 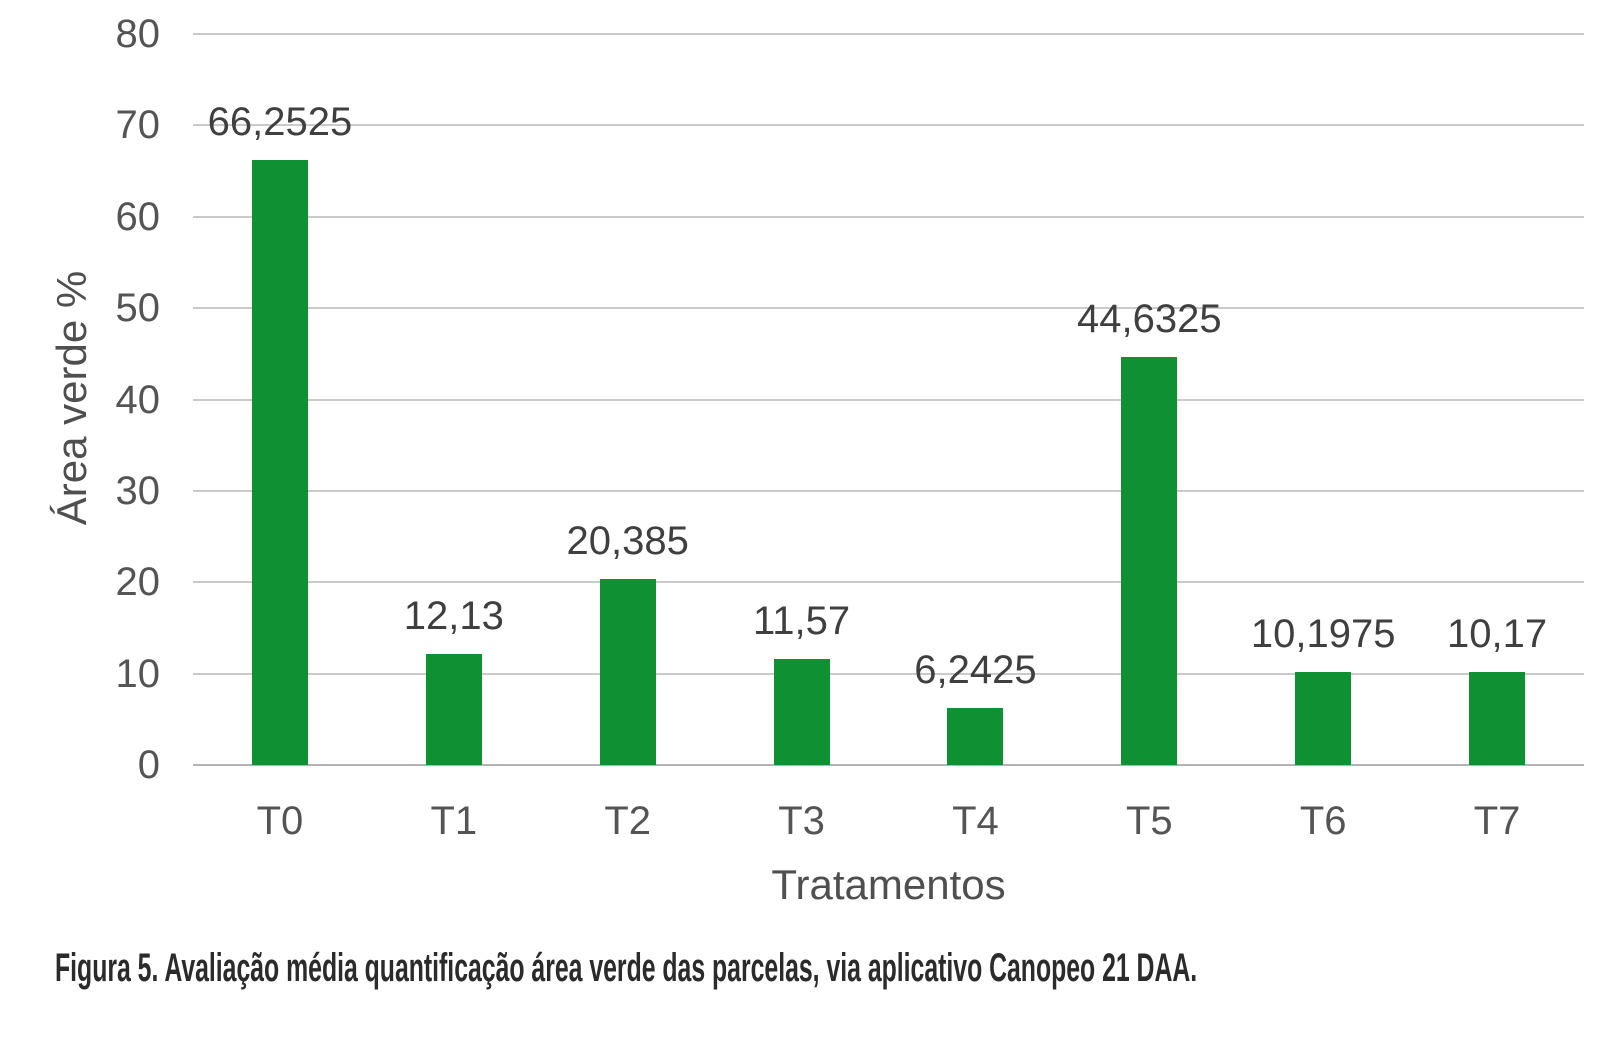 I want to click on bar-value-label: 12,13, so click(x=453, y=616).